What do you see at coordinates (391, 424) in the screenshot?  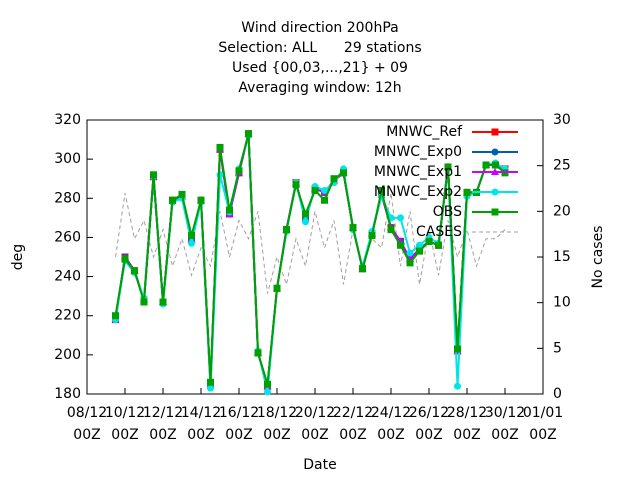 I see `x-tick-label: 24/12 00Z` at bounding box center [391, 424].